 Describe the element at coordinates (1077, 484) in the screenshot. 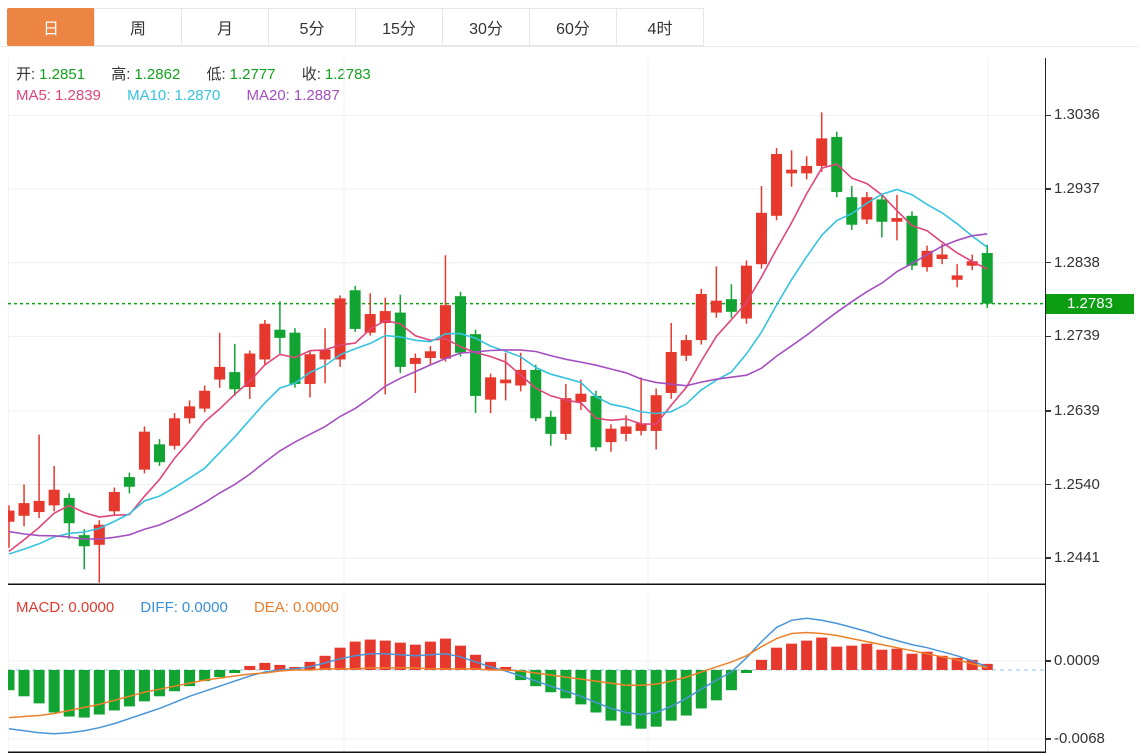

I see `price-tick-label: 1.2540` at that location.